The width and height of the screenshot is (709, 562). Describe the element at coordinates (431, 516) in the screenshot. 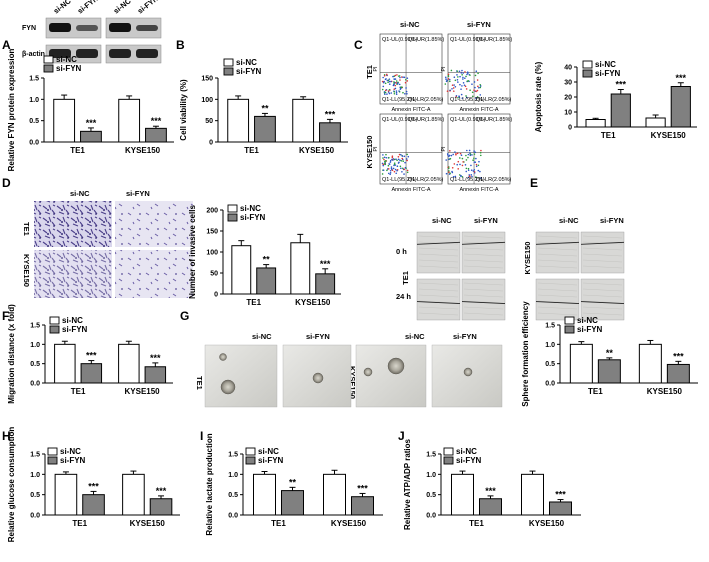

I see `y-tick-label: 0.0` at that location.